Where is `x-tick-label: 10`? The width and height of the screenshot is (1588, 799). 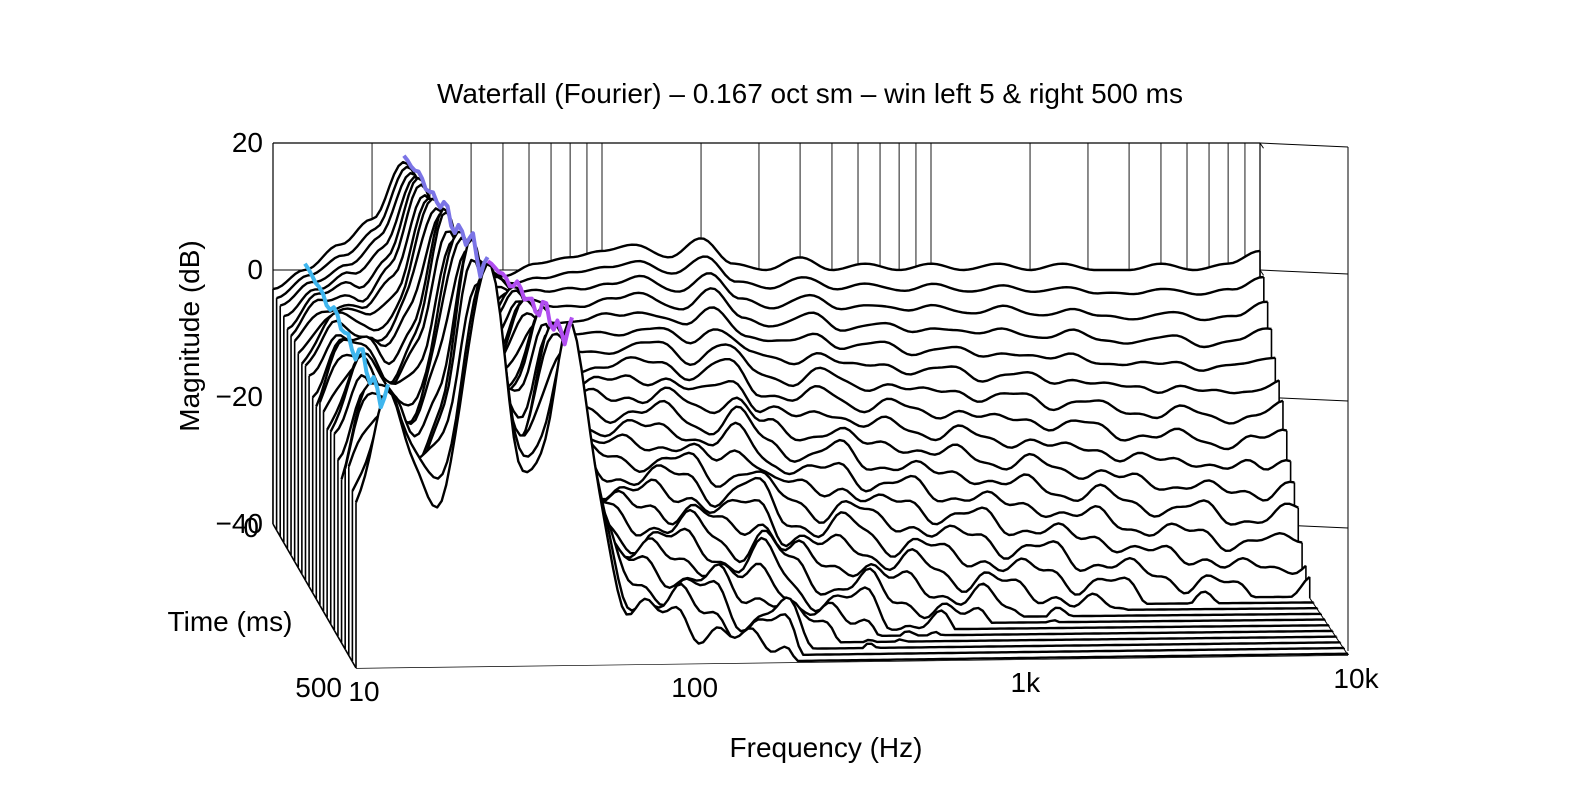
x-tick-label: 10 is located at coordinates (364, 691).